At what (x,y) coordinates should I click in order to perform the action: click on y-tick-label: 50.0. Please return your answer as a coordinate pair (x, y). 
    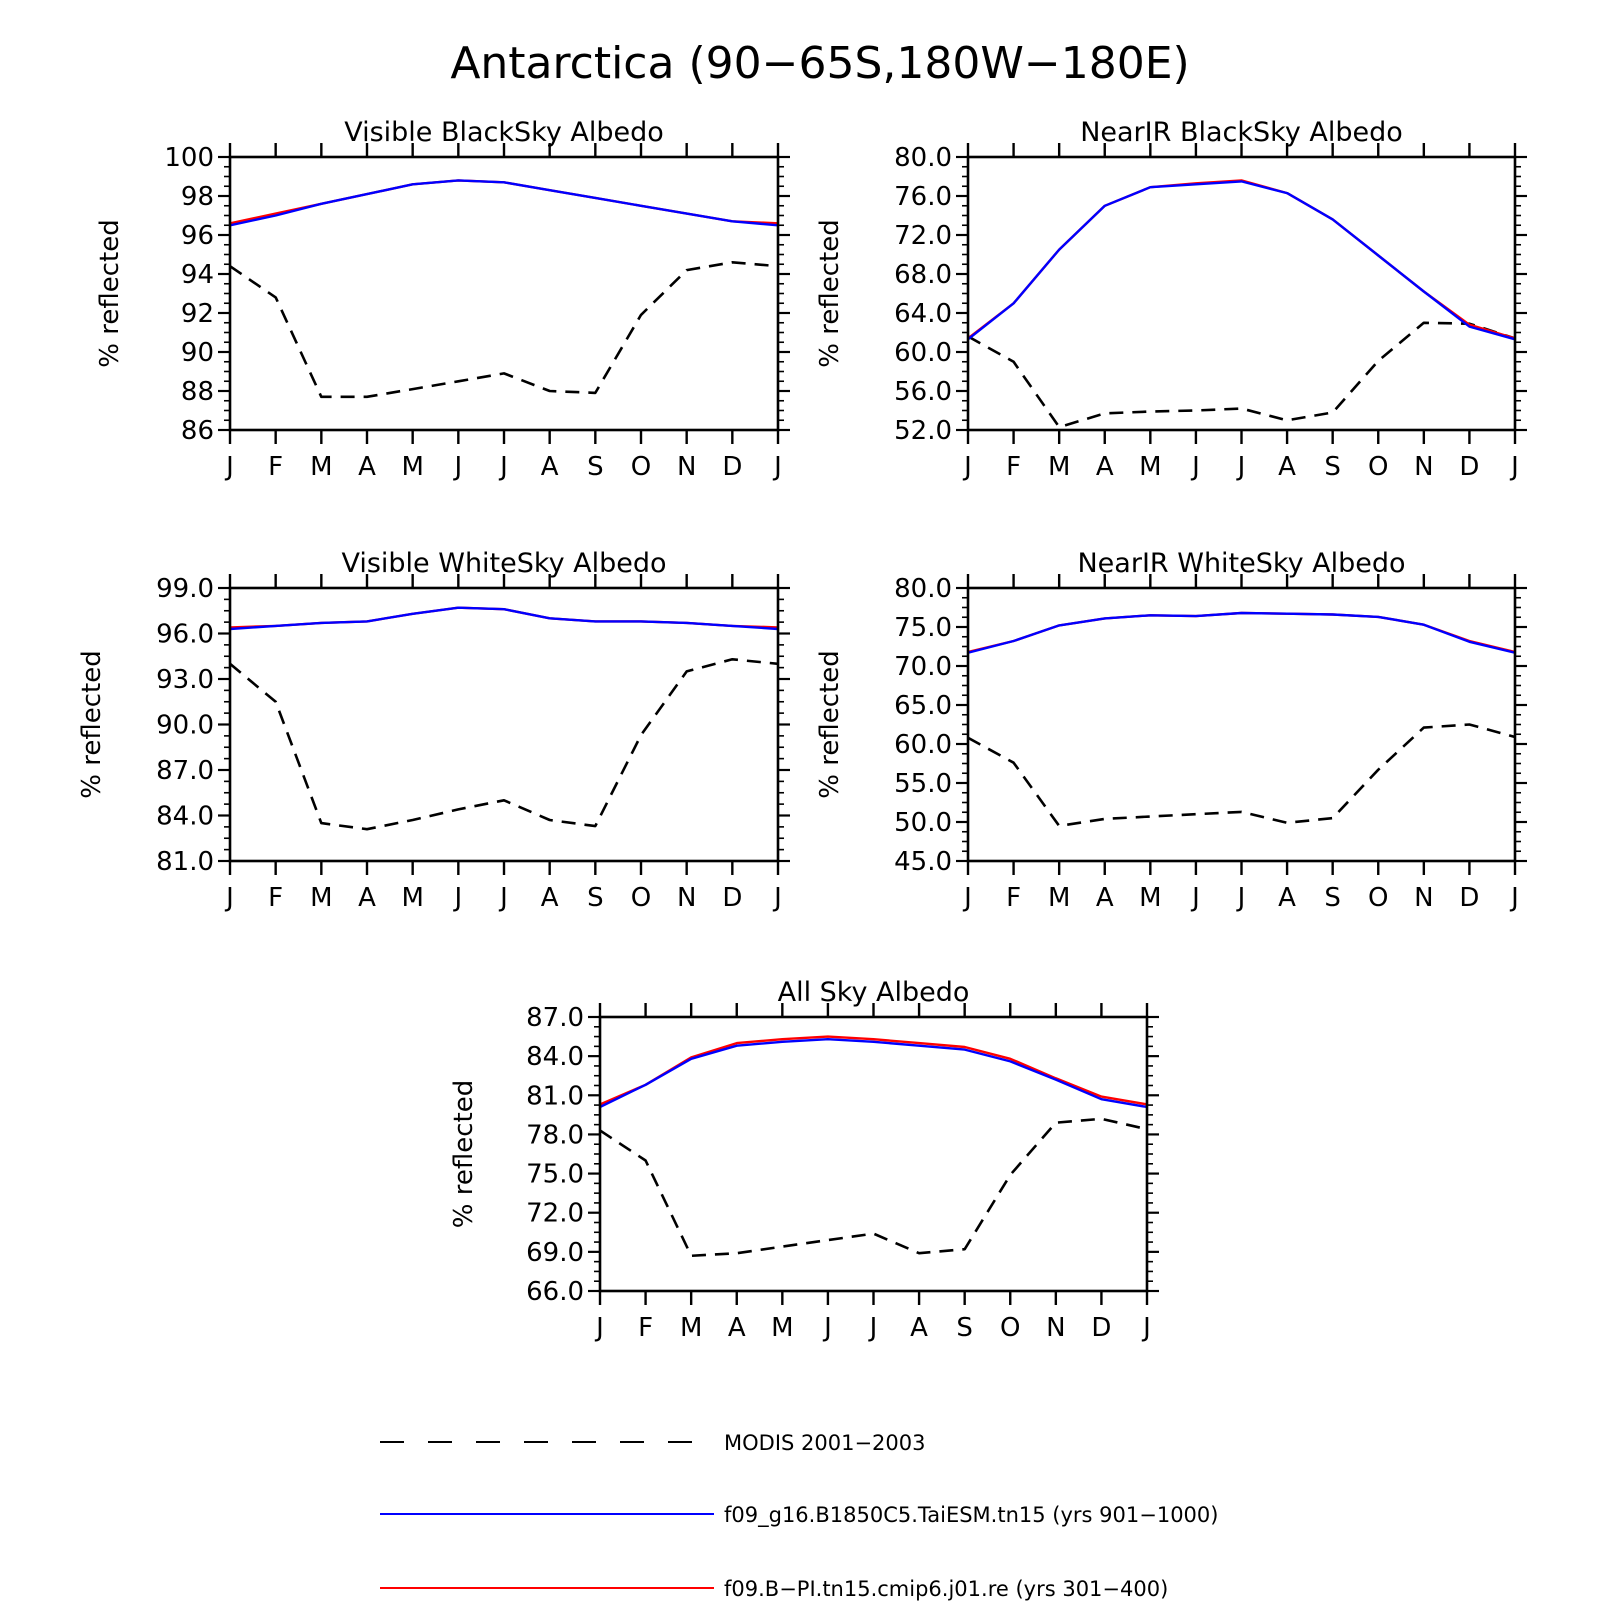
    Looking at the image, I should click on (923, 823).